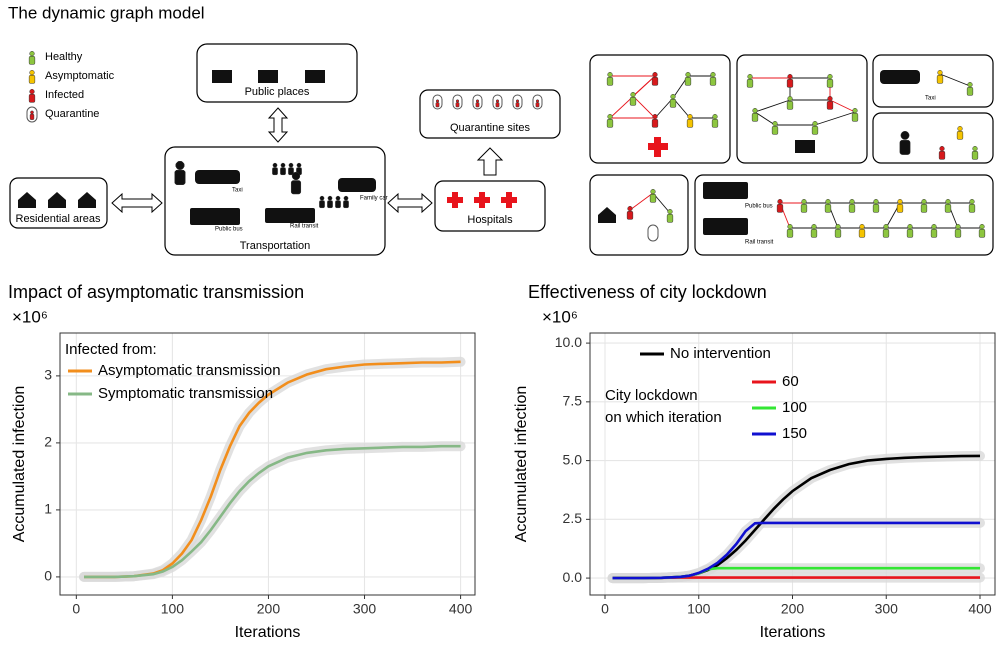 The height and width of the screenshot is (646, 1000). Describe the element at coordinates (794, 433) in the screenshot. I see `legend-label: 150` at that location.